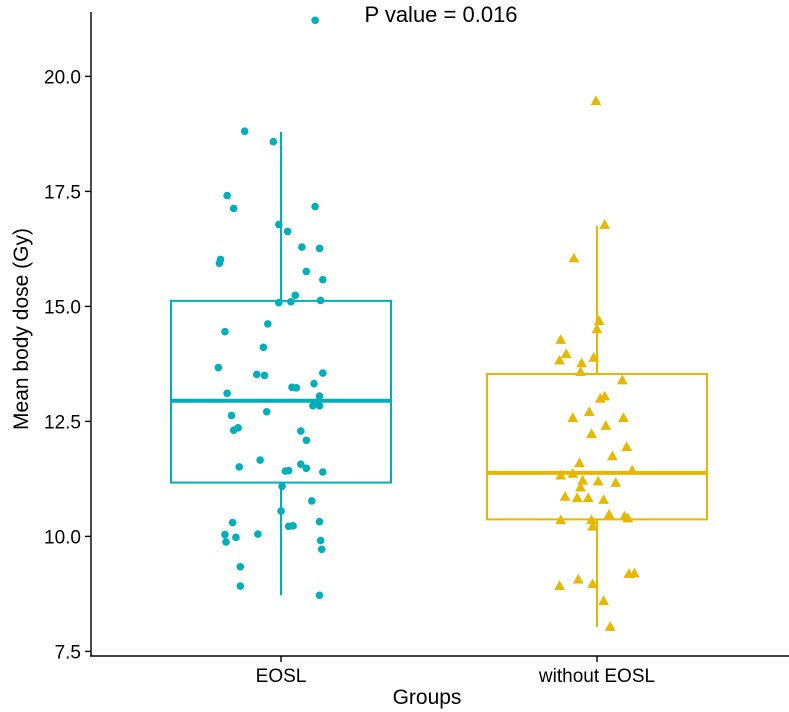 This screenshot has height=712, width=789. What do you see at coordinates (427, 697) in the screenshot?
I see `x-axis-title: Groups` at bounding box center [427, 697].